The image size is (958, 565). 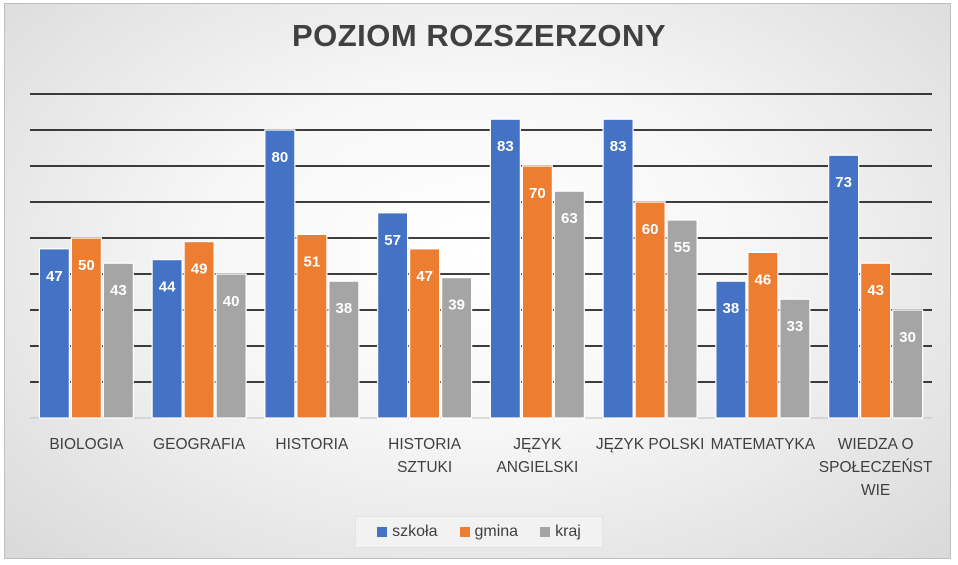 I want to click on data-label-kraj-4: 63, so click(x=569, y=218).